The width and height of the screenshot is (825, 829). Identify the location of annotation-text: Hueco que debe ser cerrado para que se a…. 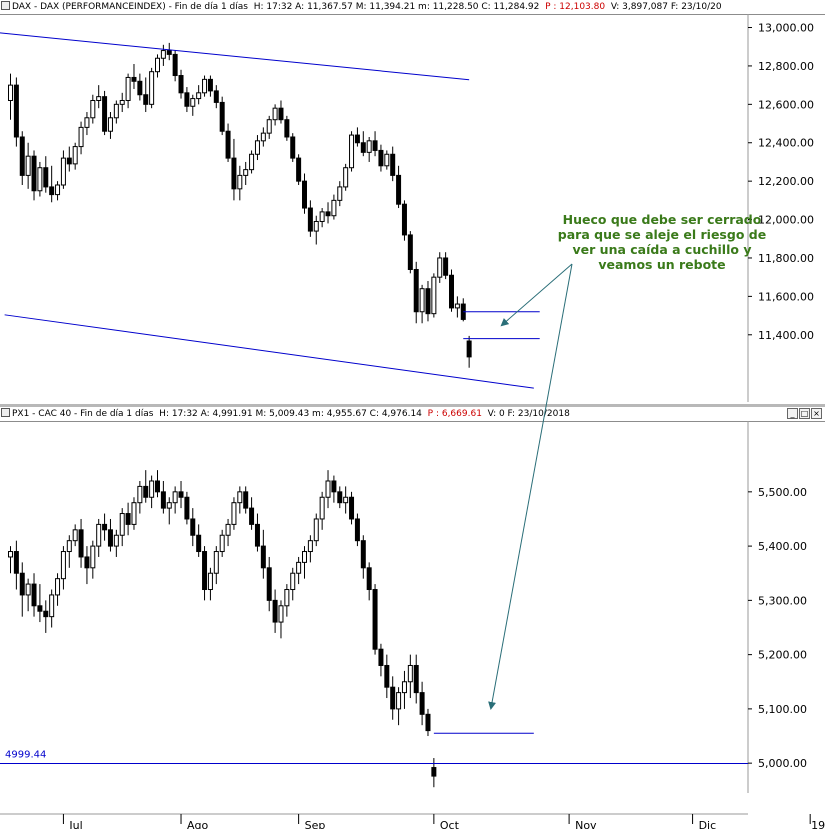
(662, 242).